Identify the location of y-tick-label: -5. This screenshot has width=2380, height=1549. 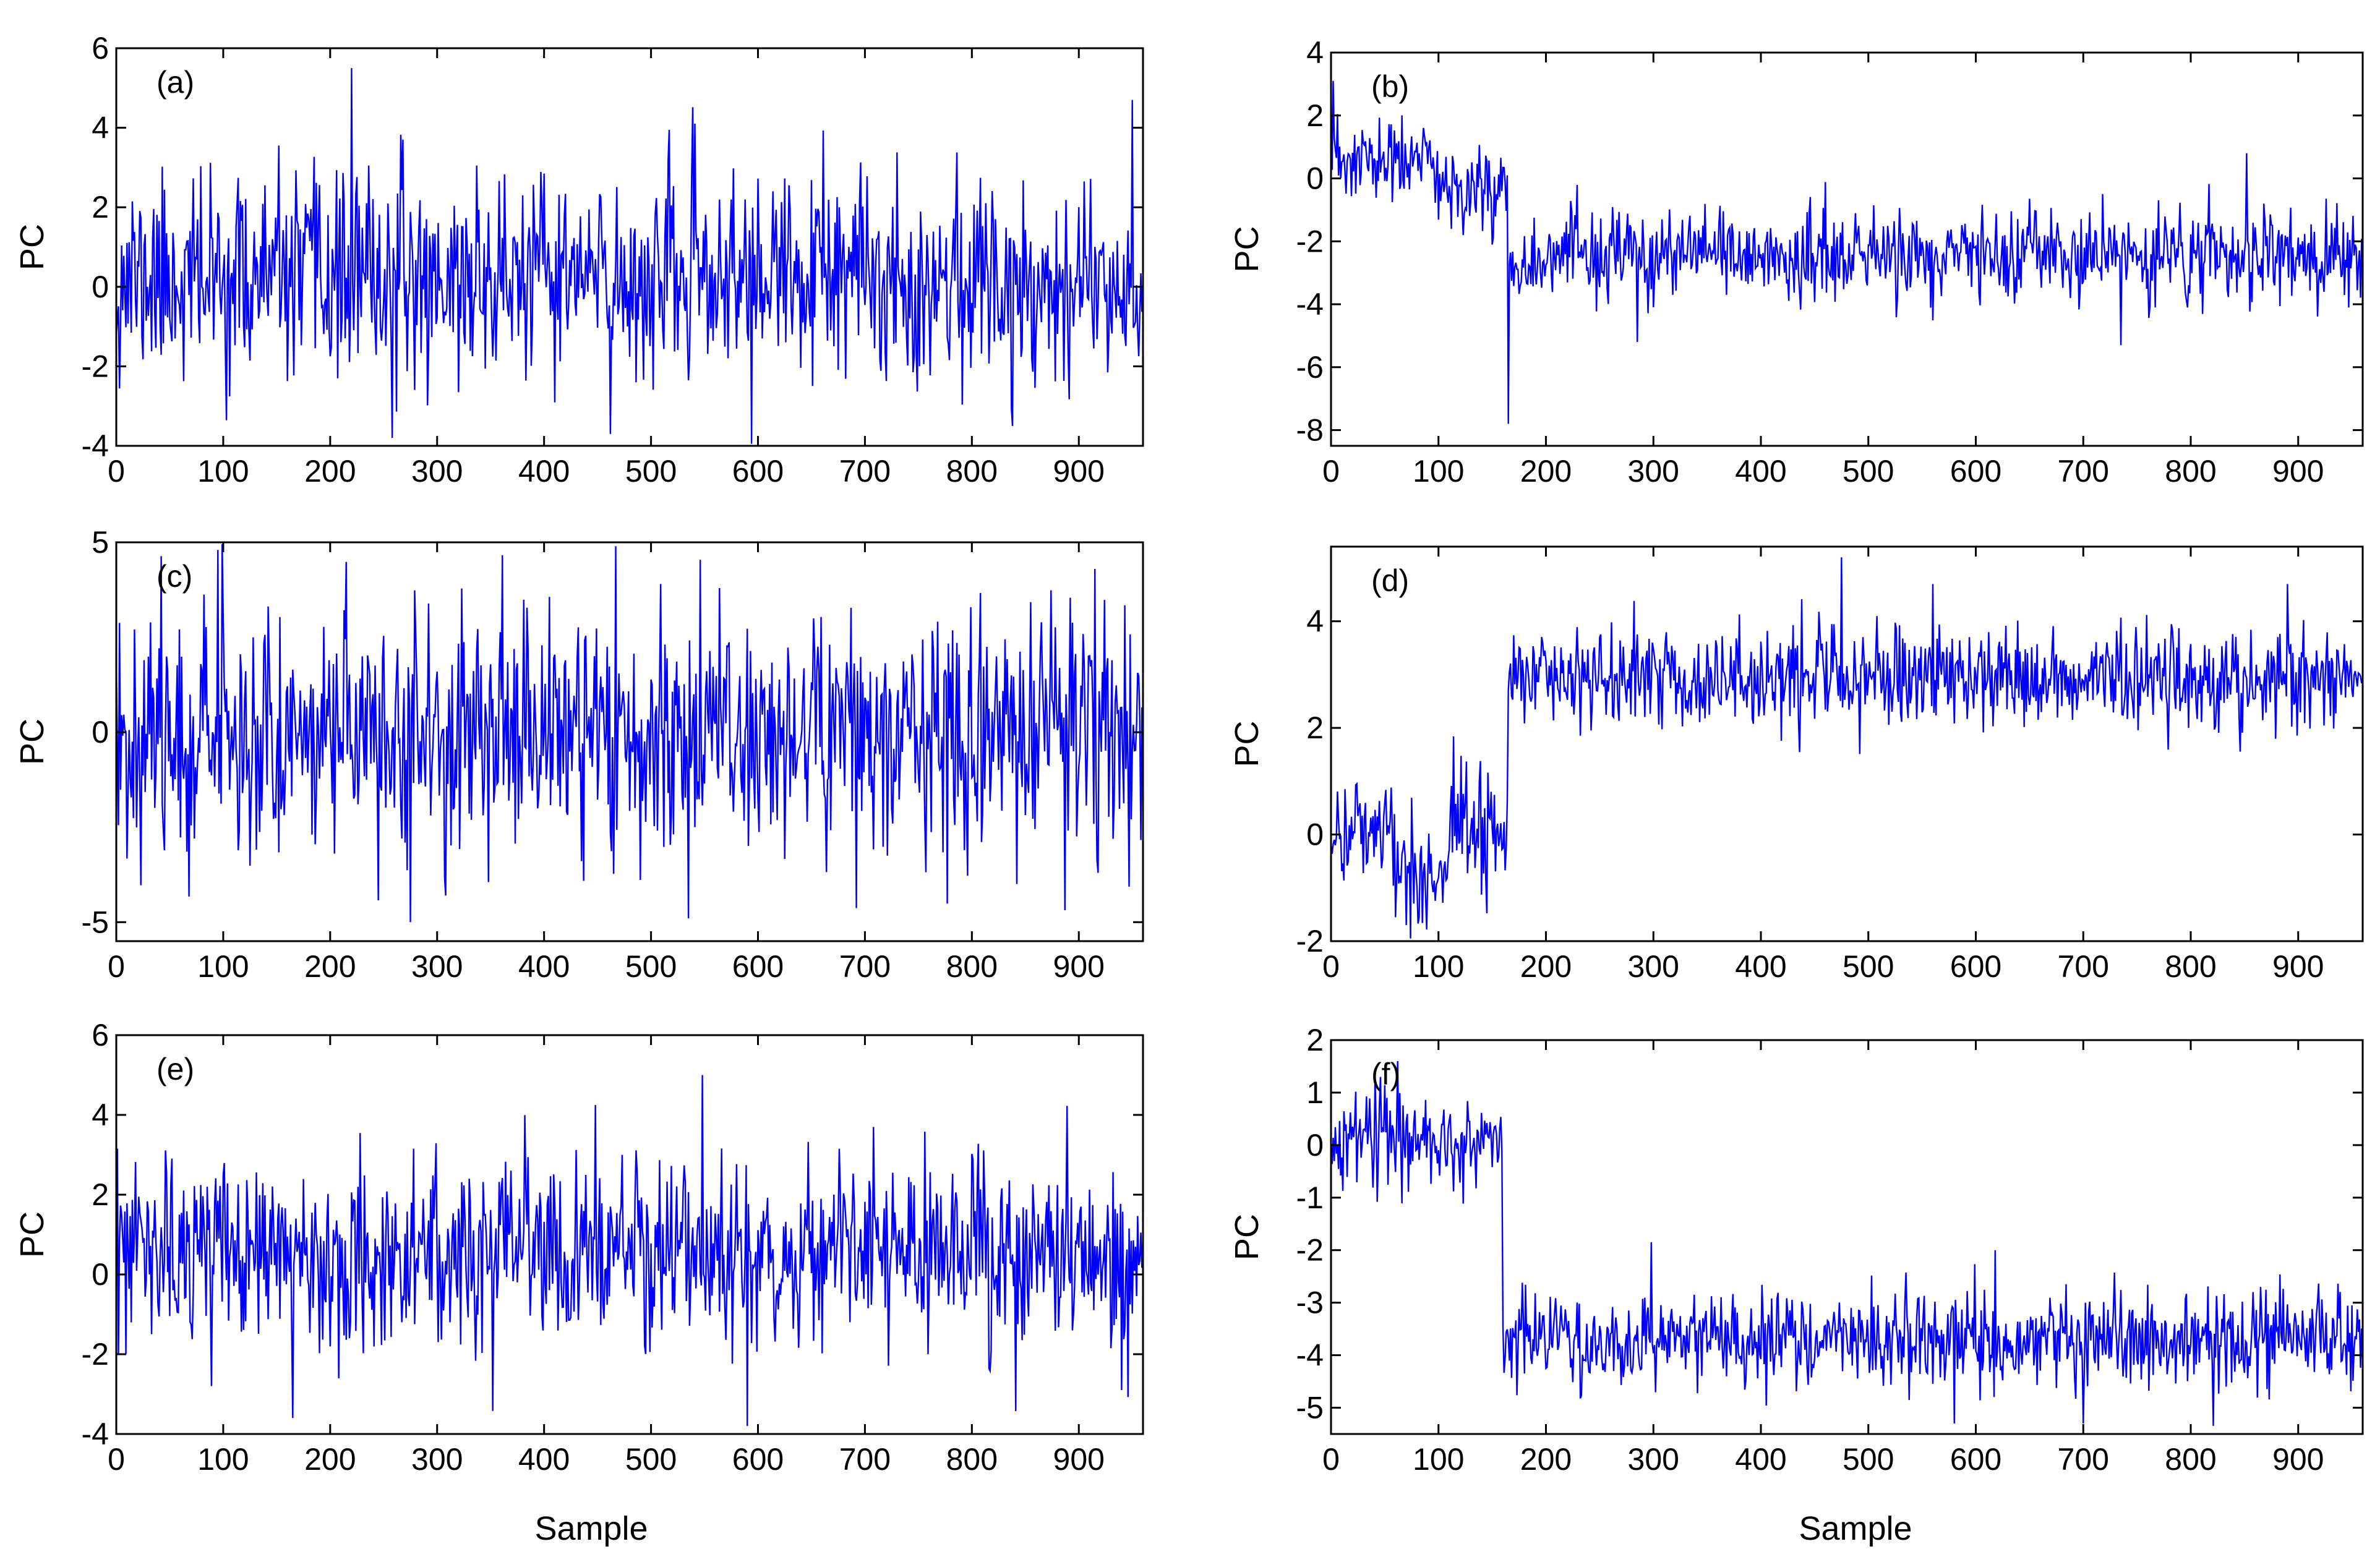
(1310, 1408).